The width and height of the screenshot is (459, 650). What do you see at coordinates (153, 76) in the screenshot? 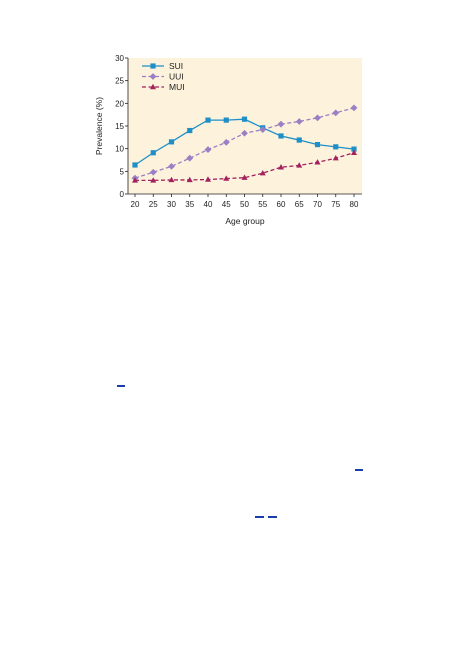
I see `legend-marker-uui` at bounding box center [153, 76].